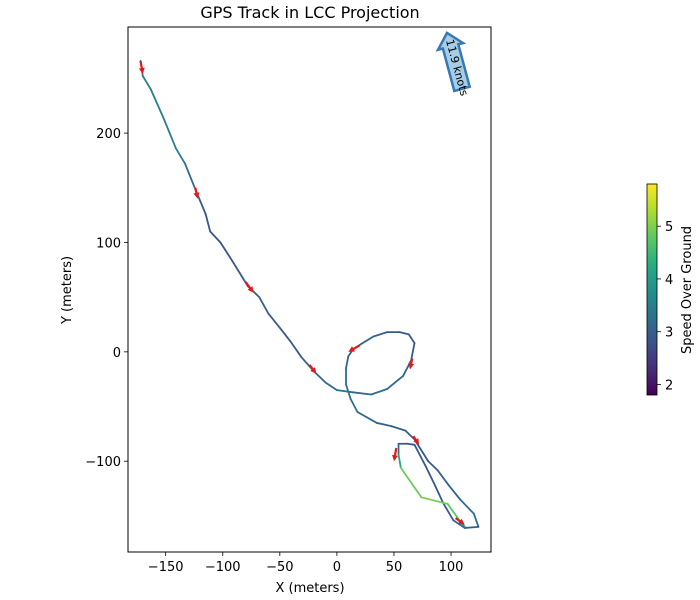 The height and width of the screenshot is (600, 700). I want to click on y-axis-label: Y (meters), so click(67, 290).